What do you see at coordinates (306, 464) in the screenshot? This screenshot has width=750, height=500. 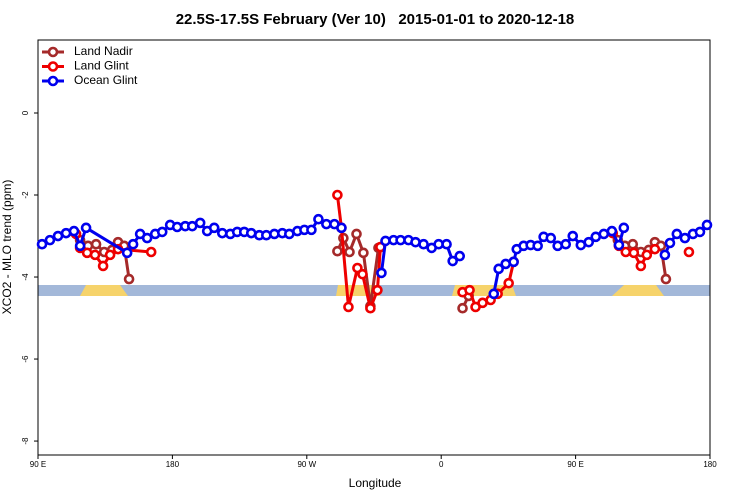 I see `x-tick-label: 90 W` at bounding box center [306, 464].